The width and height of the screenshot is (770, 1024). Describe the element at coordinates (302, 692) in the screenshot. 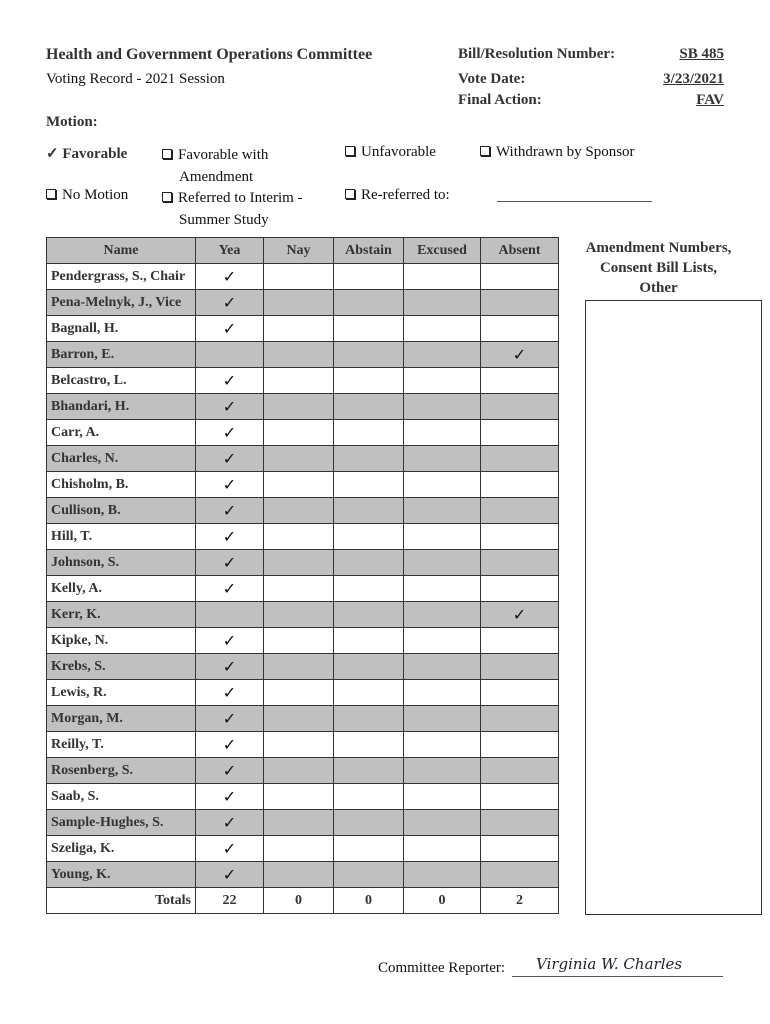

I see `table-row: Lewis, R. ✓` at that location.